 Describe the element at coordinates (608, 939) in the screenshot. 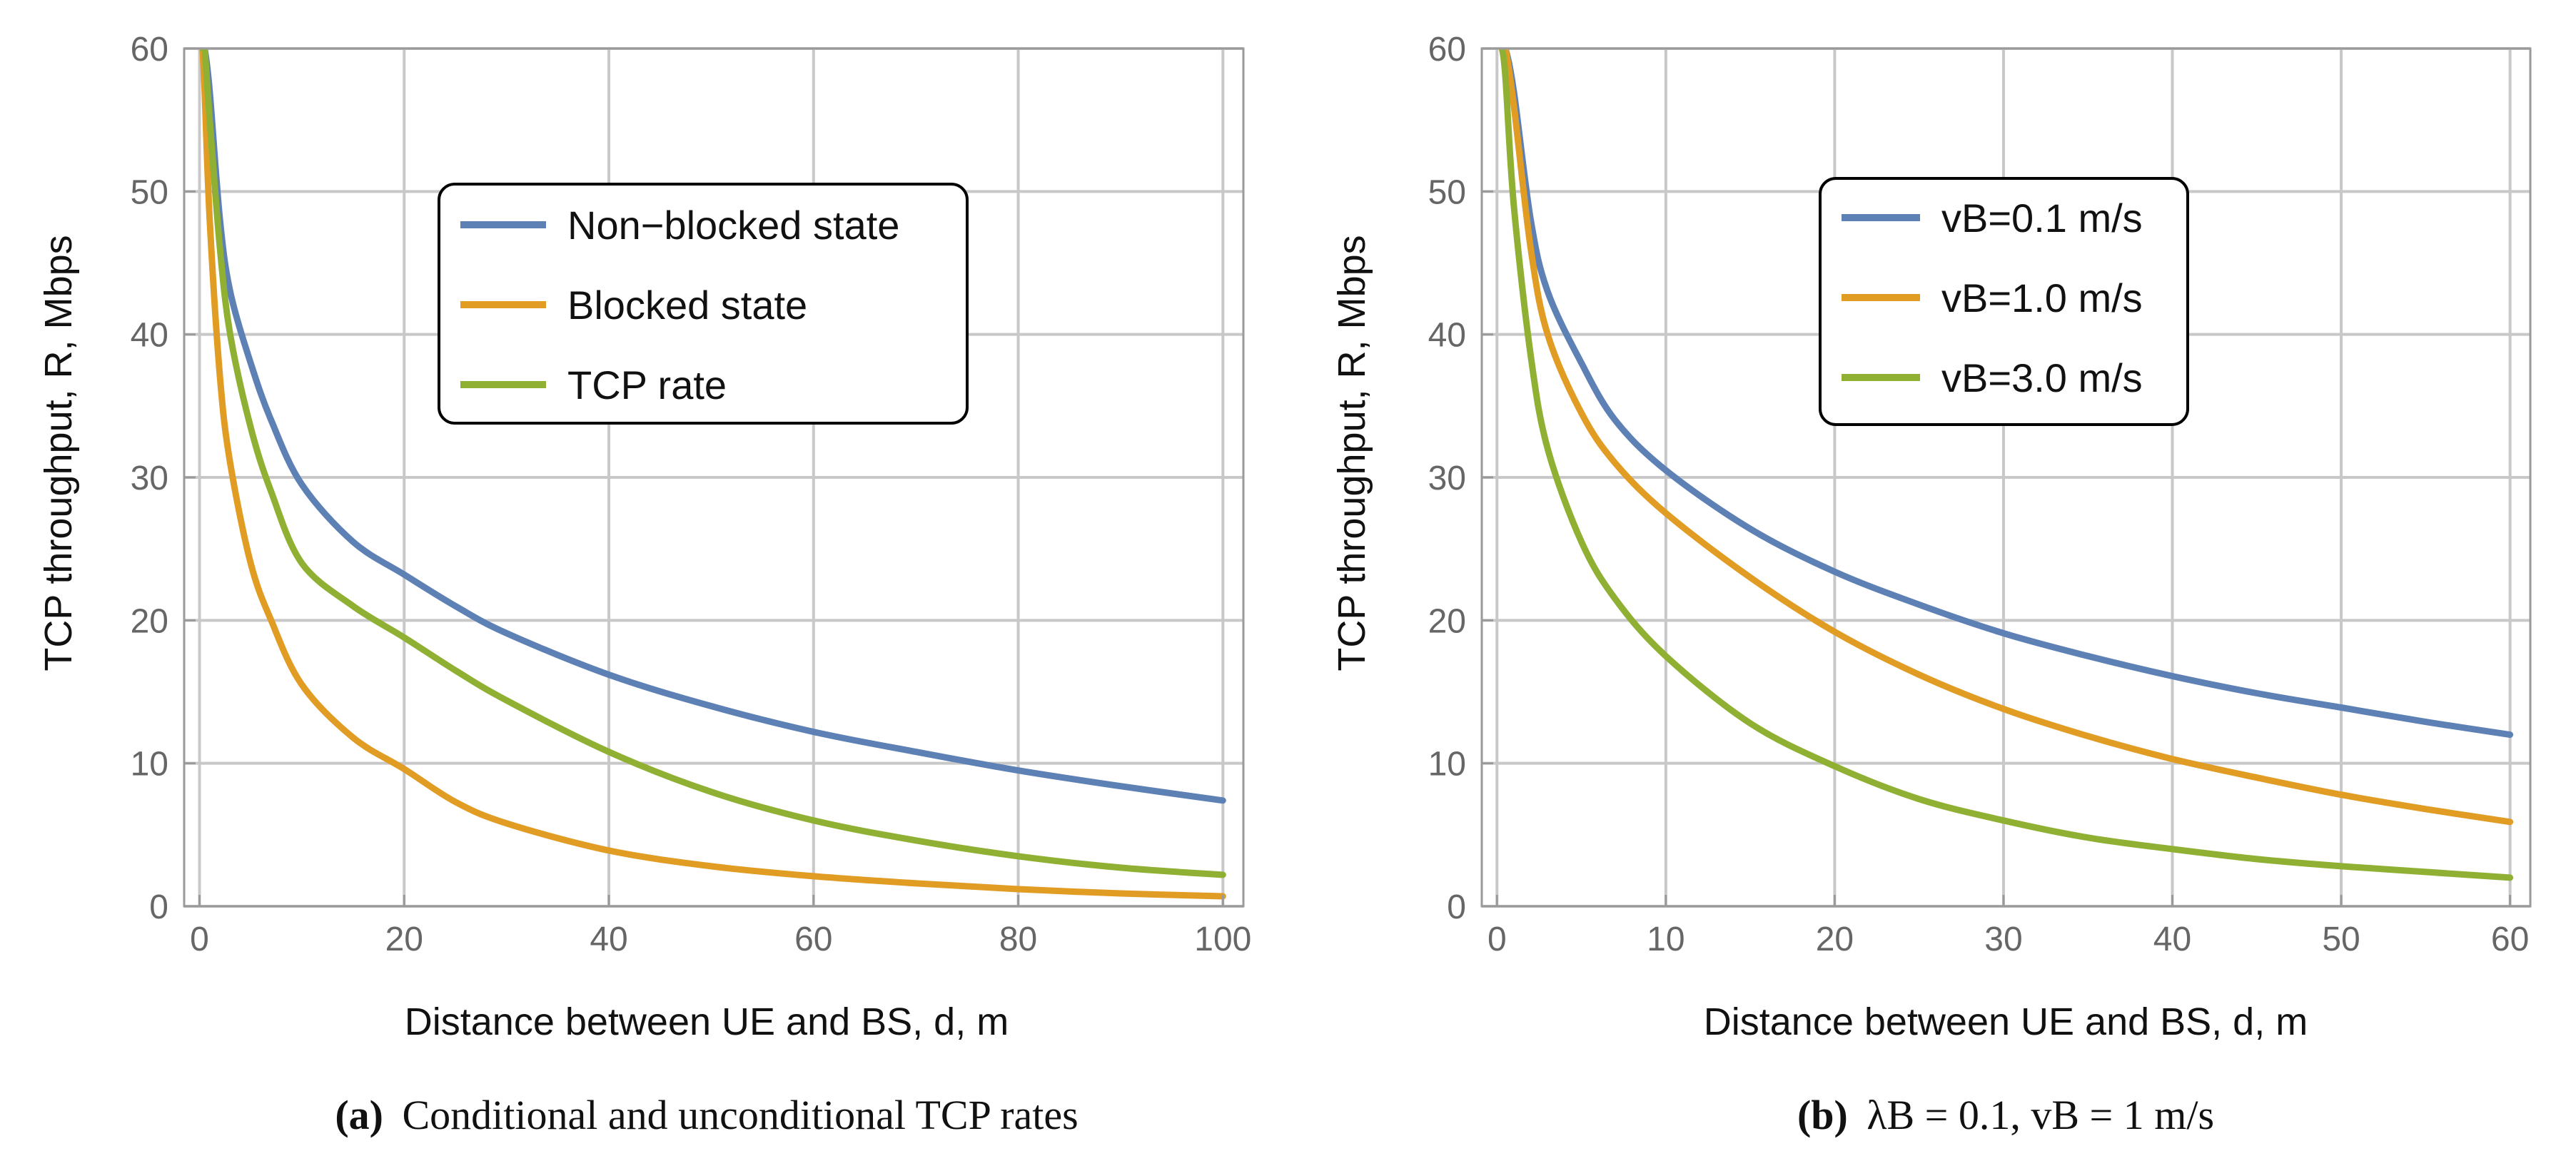

I see `panel-a-xtick-label-40: 40` at that location.